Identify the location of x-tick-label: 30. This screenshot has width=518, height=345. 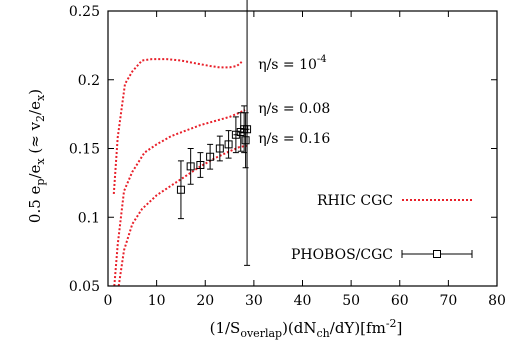
(254, 301).